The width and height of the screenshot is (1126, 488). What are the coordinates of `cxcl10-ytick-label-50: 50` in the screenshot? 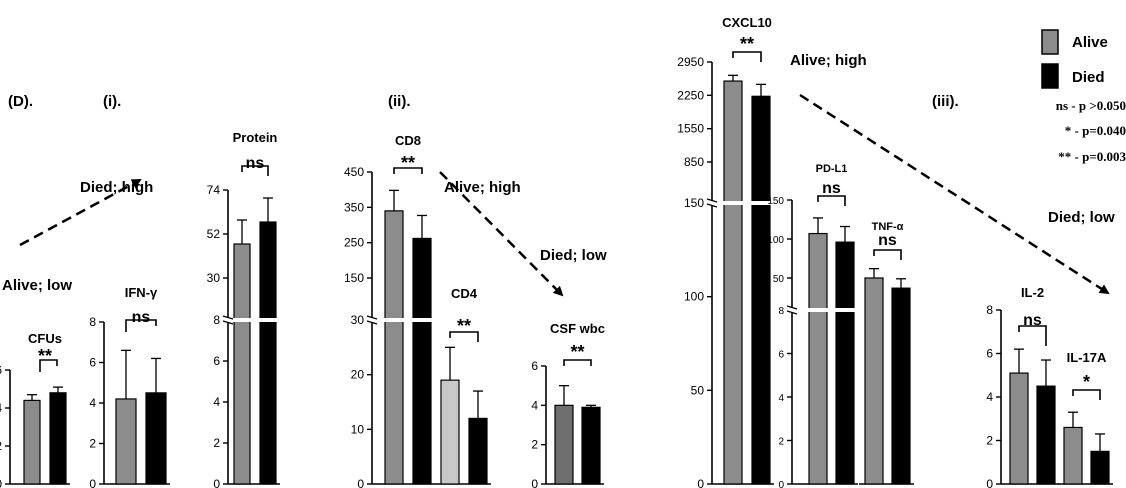 It's located at (698, 390).